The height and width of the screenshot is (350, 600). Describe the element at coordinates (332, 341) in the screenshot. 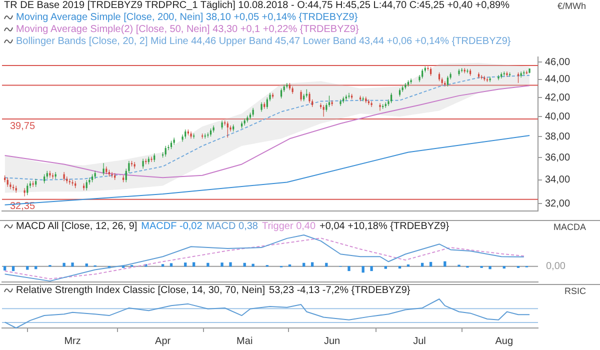

I see `x-tick-label: Jun` at that location.